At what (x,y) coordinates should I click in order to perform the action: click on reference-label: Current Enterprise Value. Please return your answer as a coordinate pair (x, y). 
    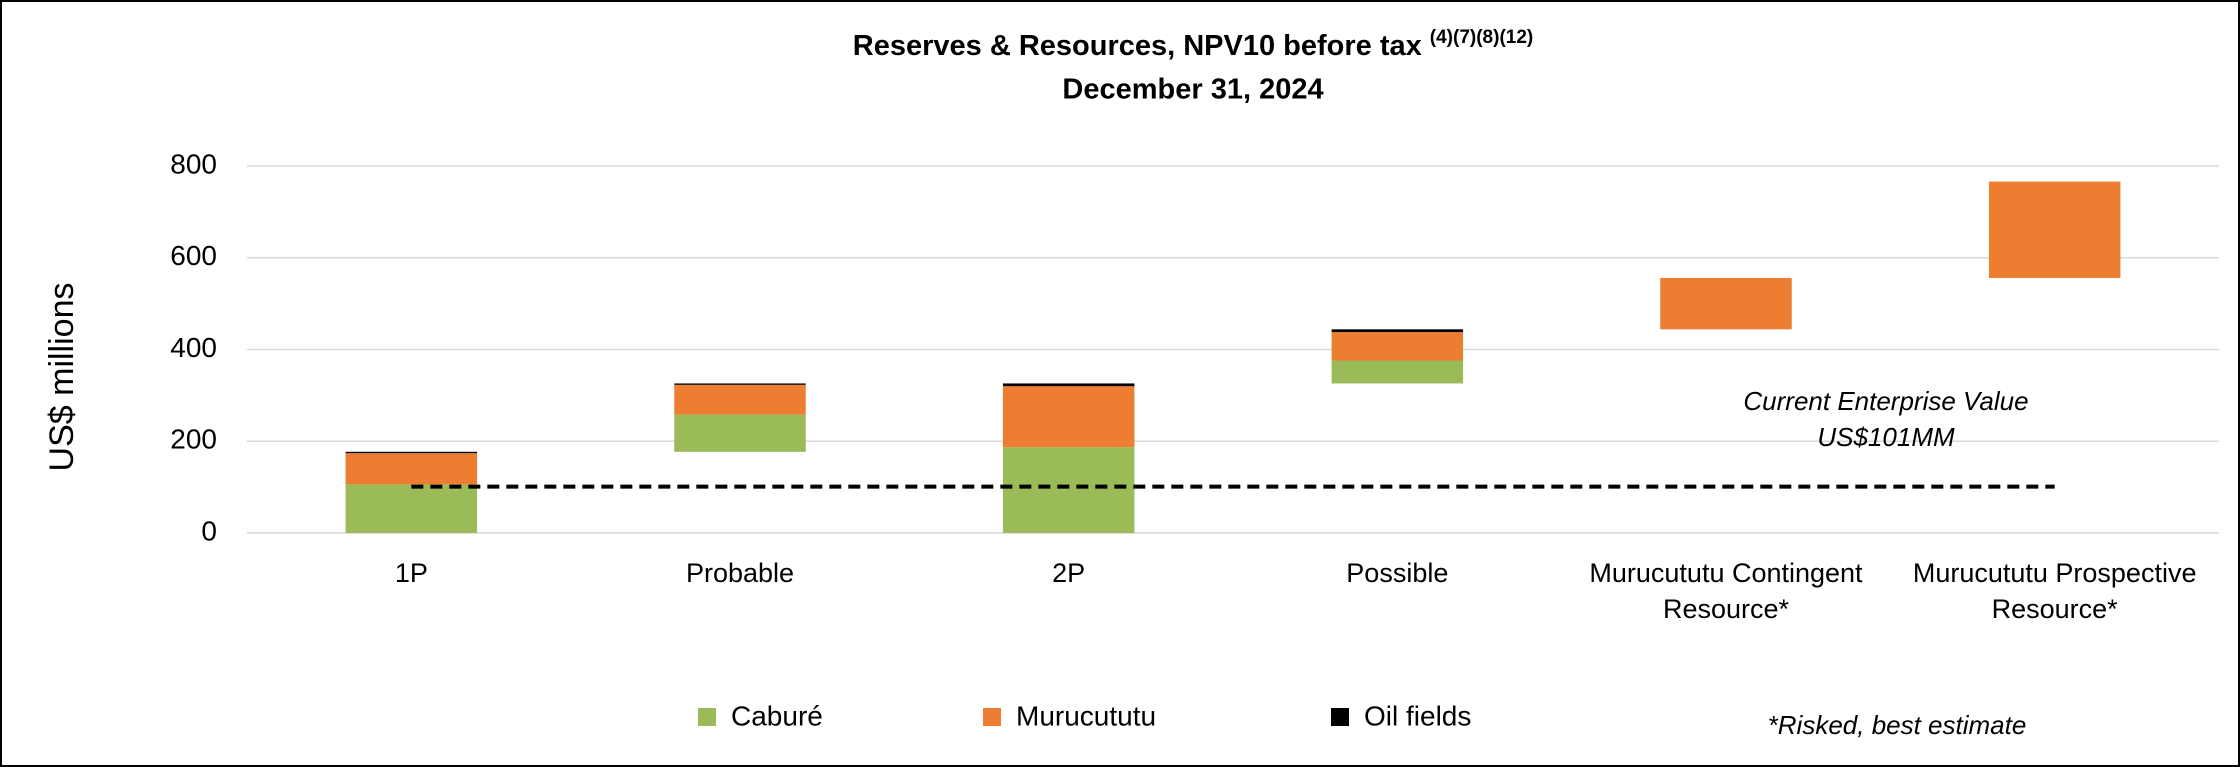
    Looking at the image, I should click on (1885, 401).